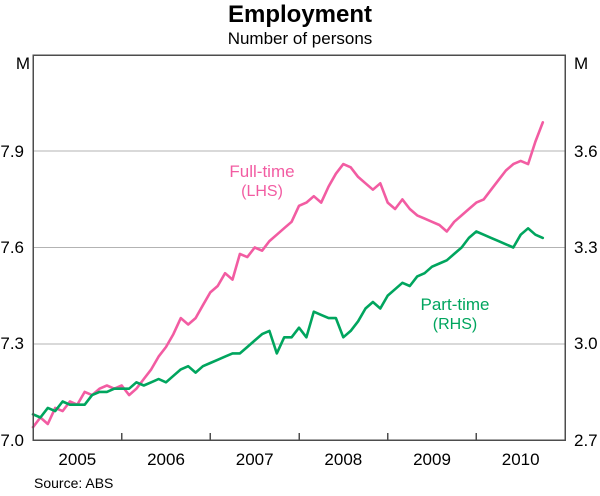 The image size is (600, 496). Describe the element at coordinates (299, 436) in the screenshot. I see `x-axis-ticks` at that location.